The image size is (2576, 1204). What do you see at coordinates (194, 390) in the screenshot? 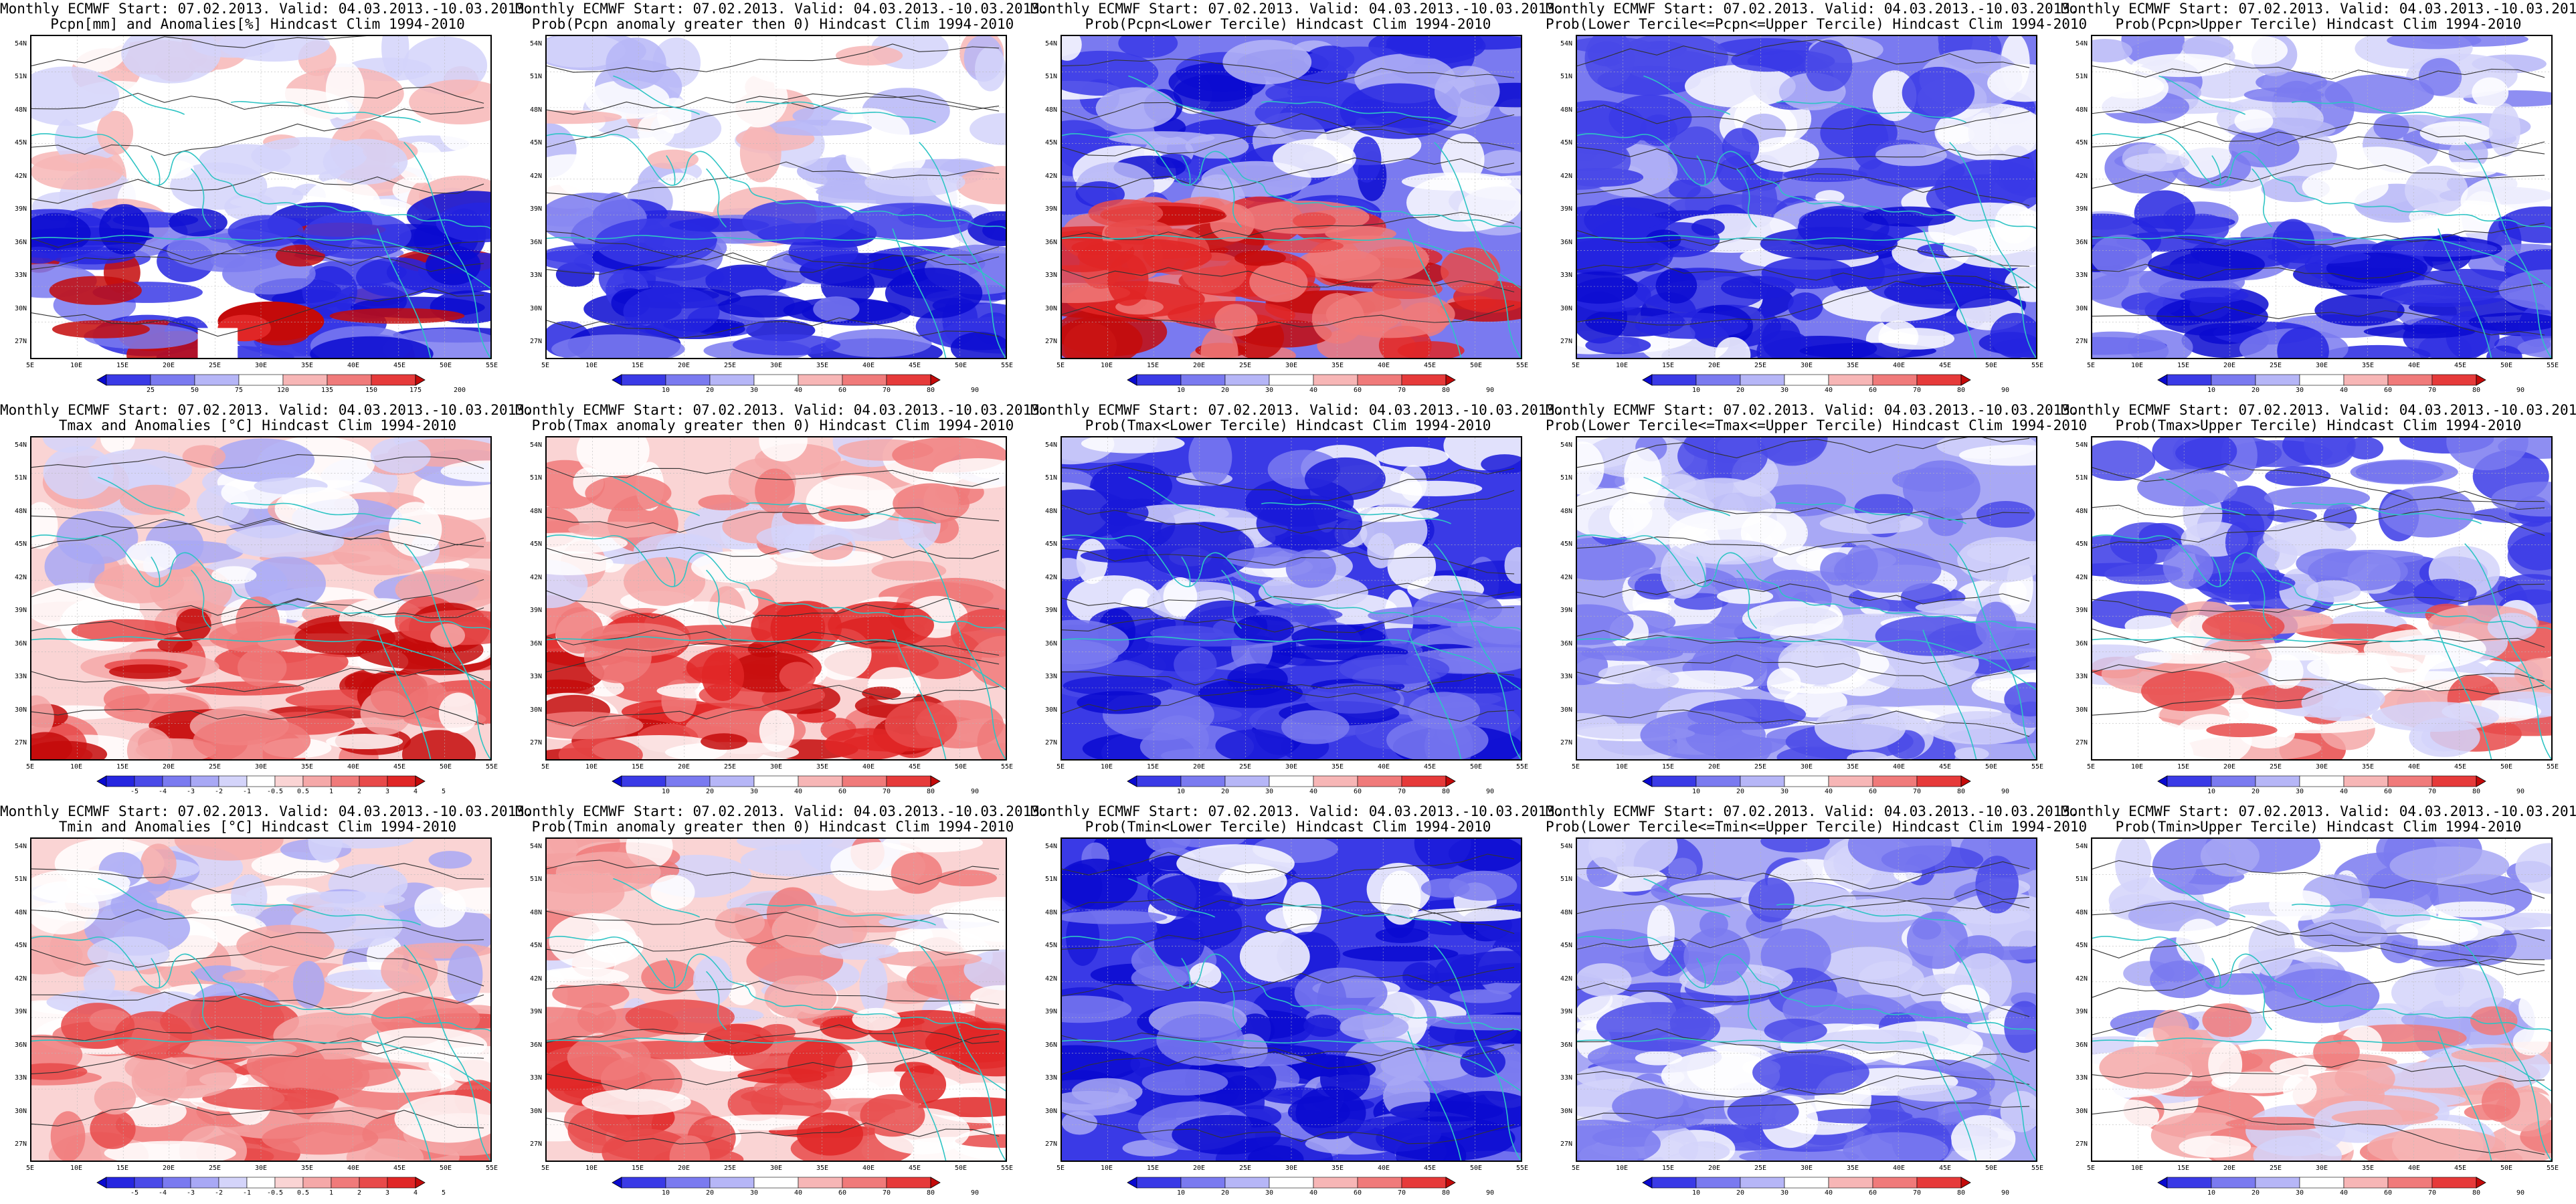
I see `colorbar-label: 50` at bounding box center [194, 390].